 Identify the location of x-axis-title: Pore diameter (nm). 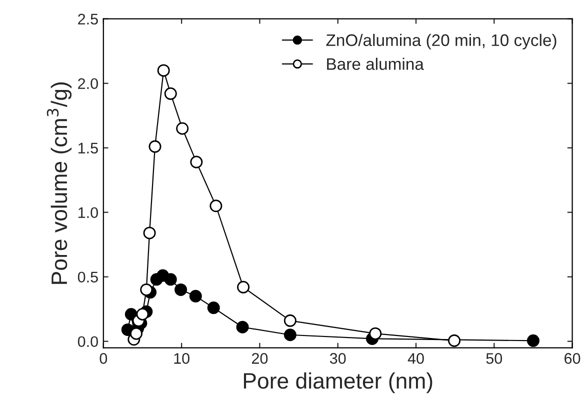
(338, 383).